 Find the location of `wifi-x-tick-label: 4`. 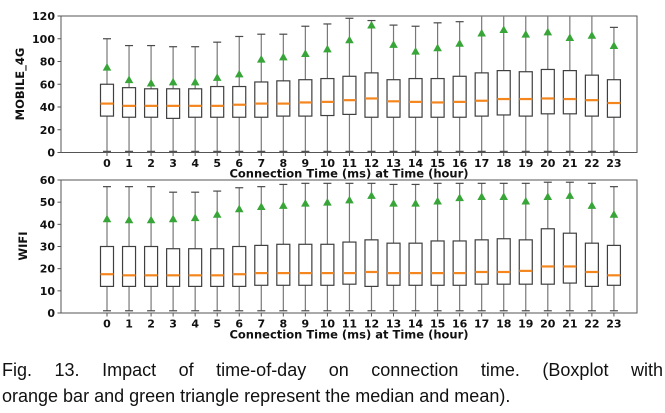

wifi-x-tick-label: 4 is located at coordinates (195, 324).